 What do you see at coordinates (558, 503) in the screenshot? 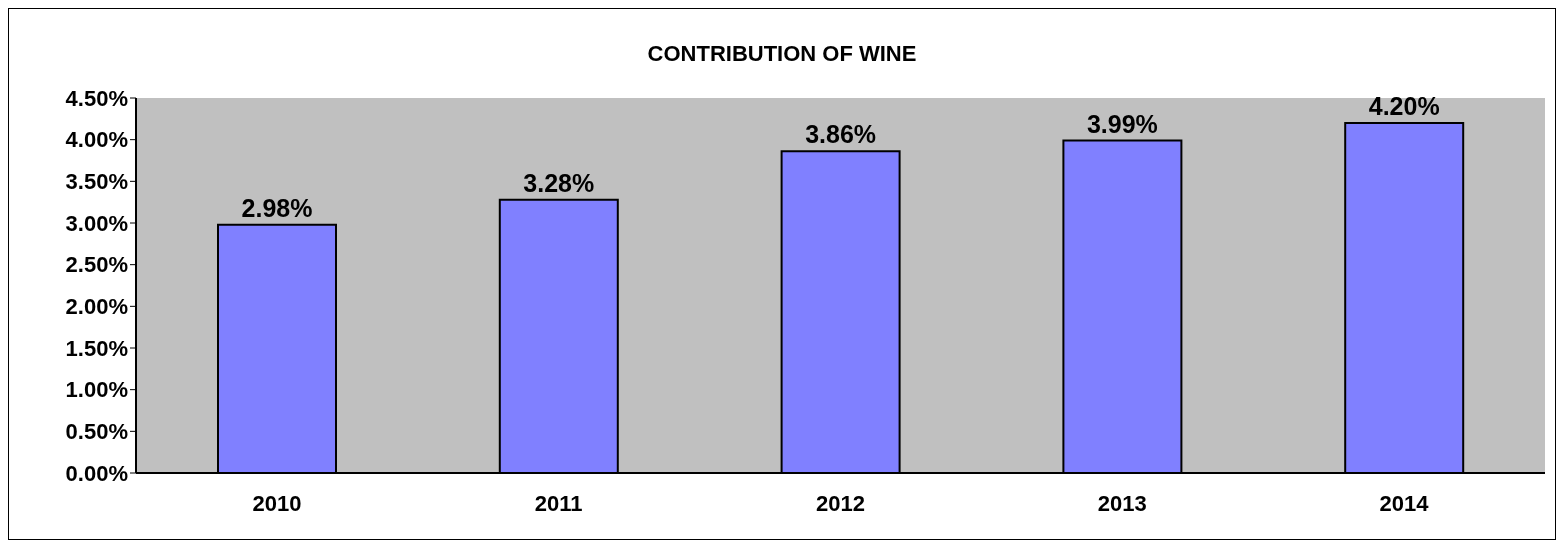
I see `x-tick-label: 2011` at bounding box center [558, 503].